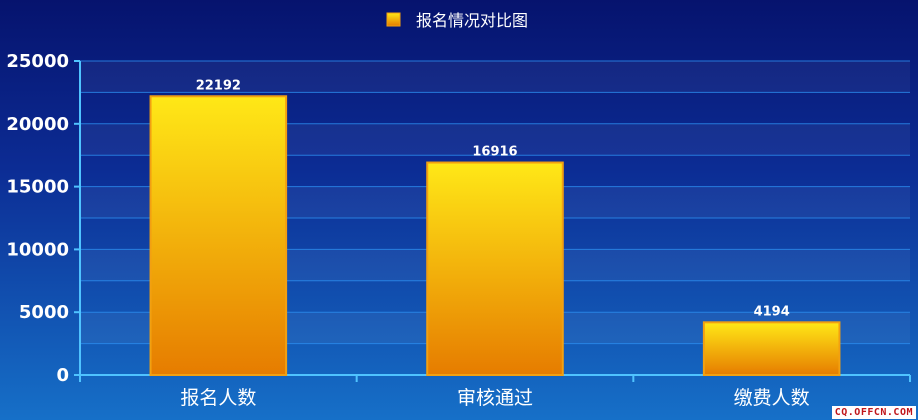  Describe the element at coordinates (772, 311) in the screenshot. I see `data-label: 4194` at that location.